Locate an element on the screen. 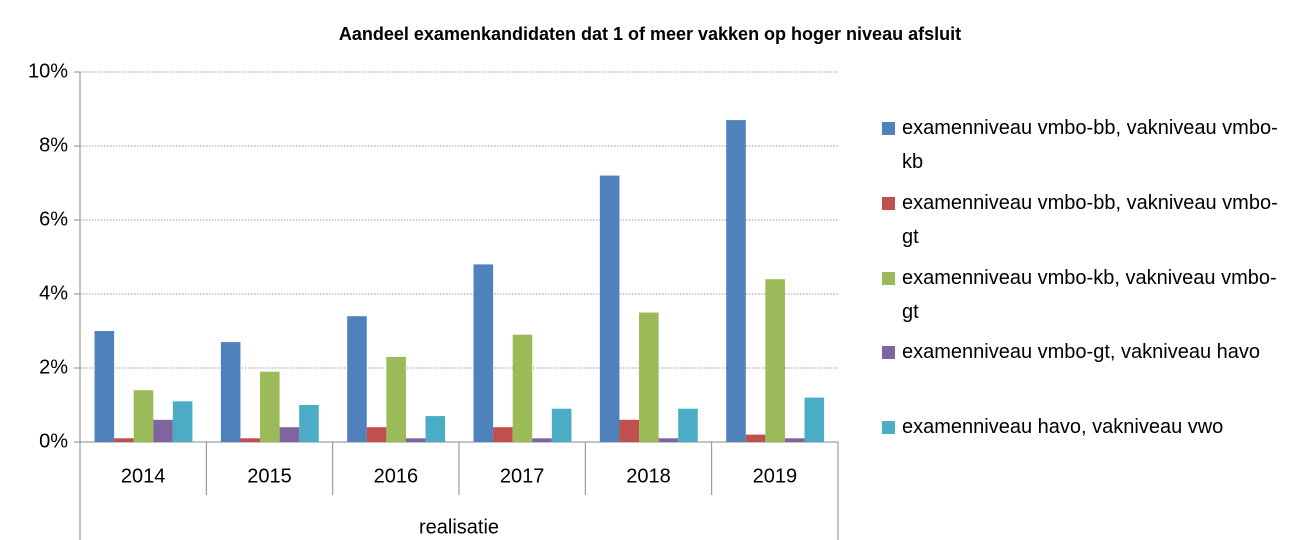  y-tick-label: 4% is located at coordinates (53, 293).